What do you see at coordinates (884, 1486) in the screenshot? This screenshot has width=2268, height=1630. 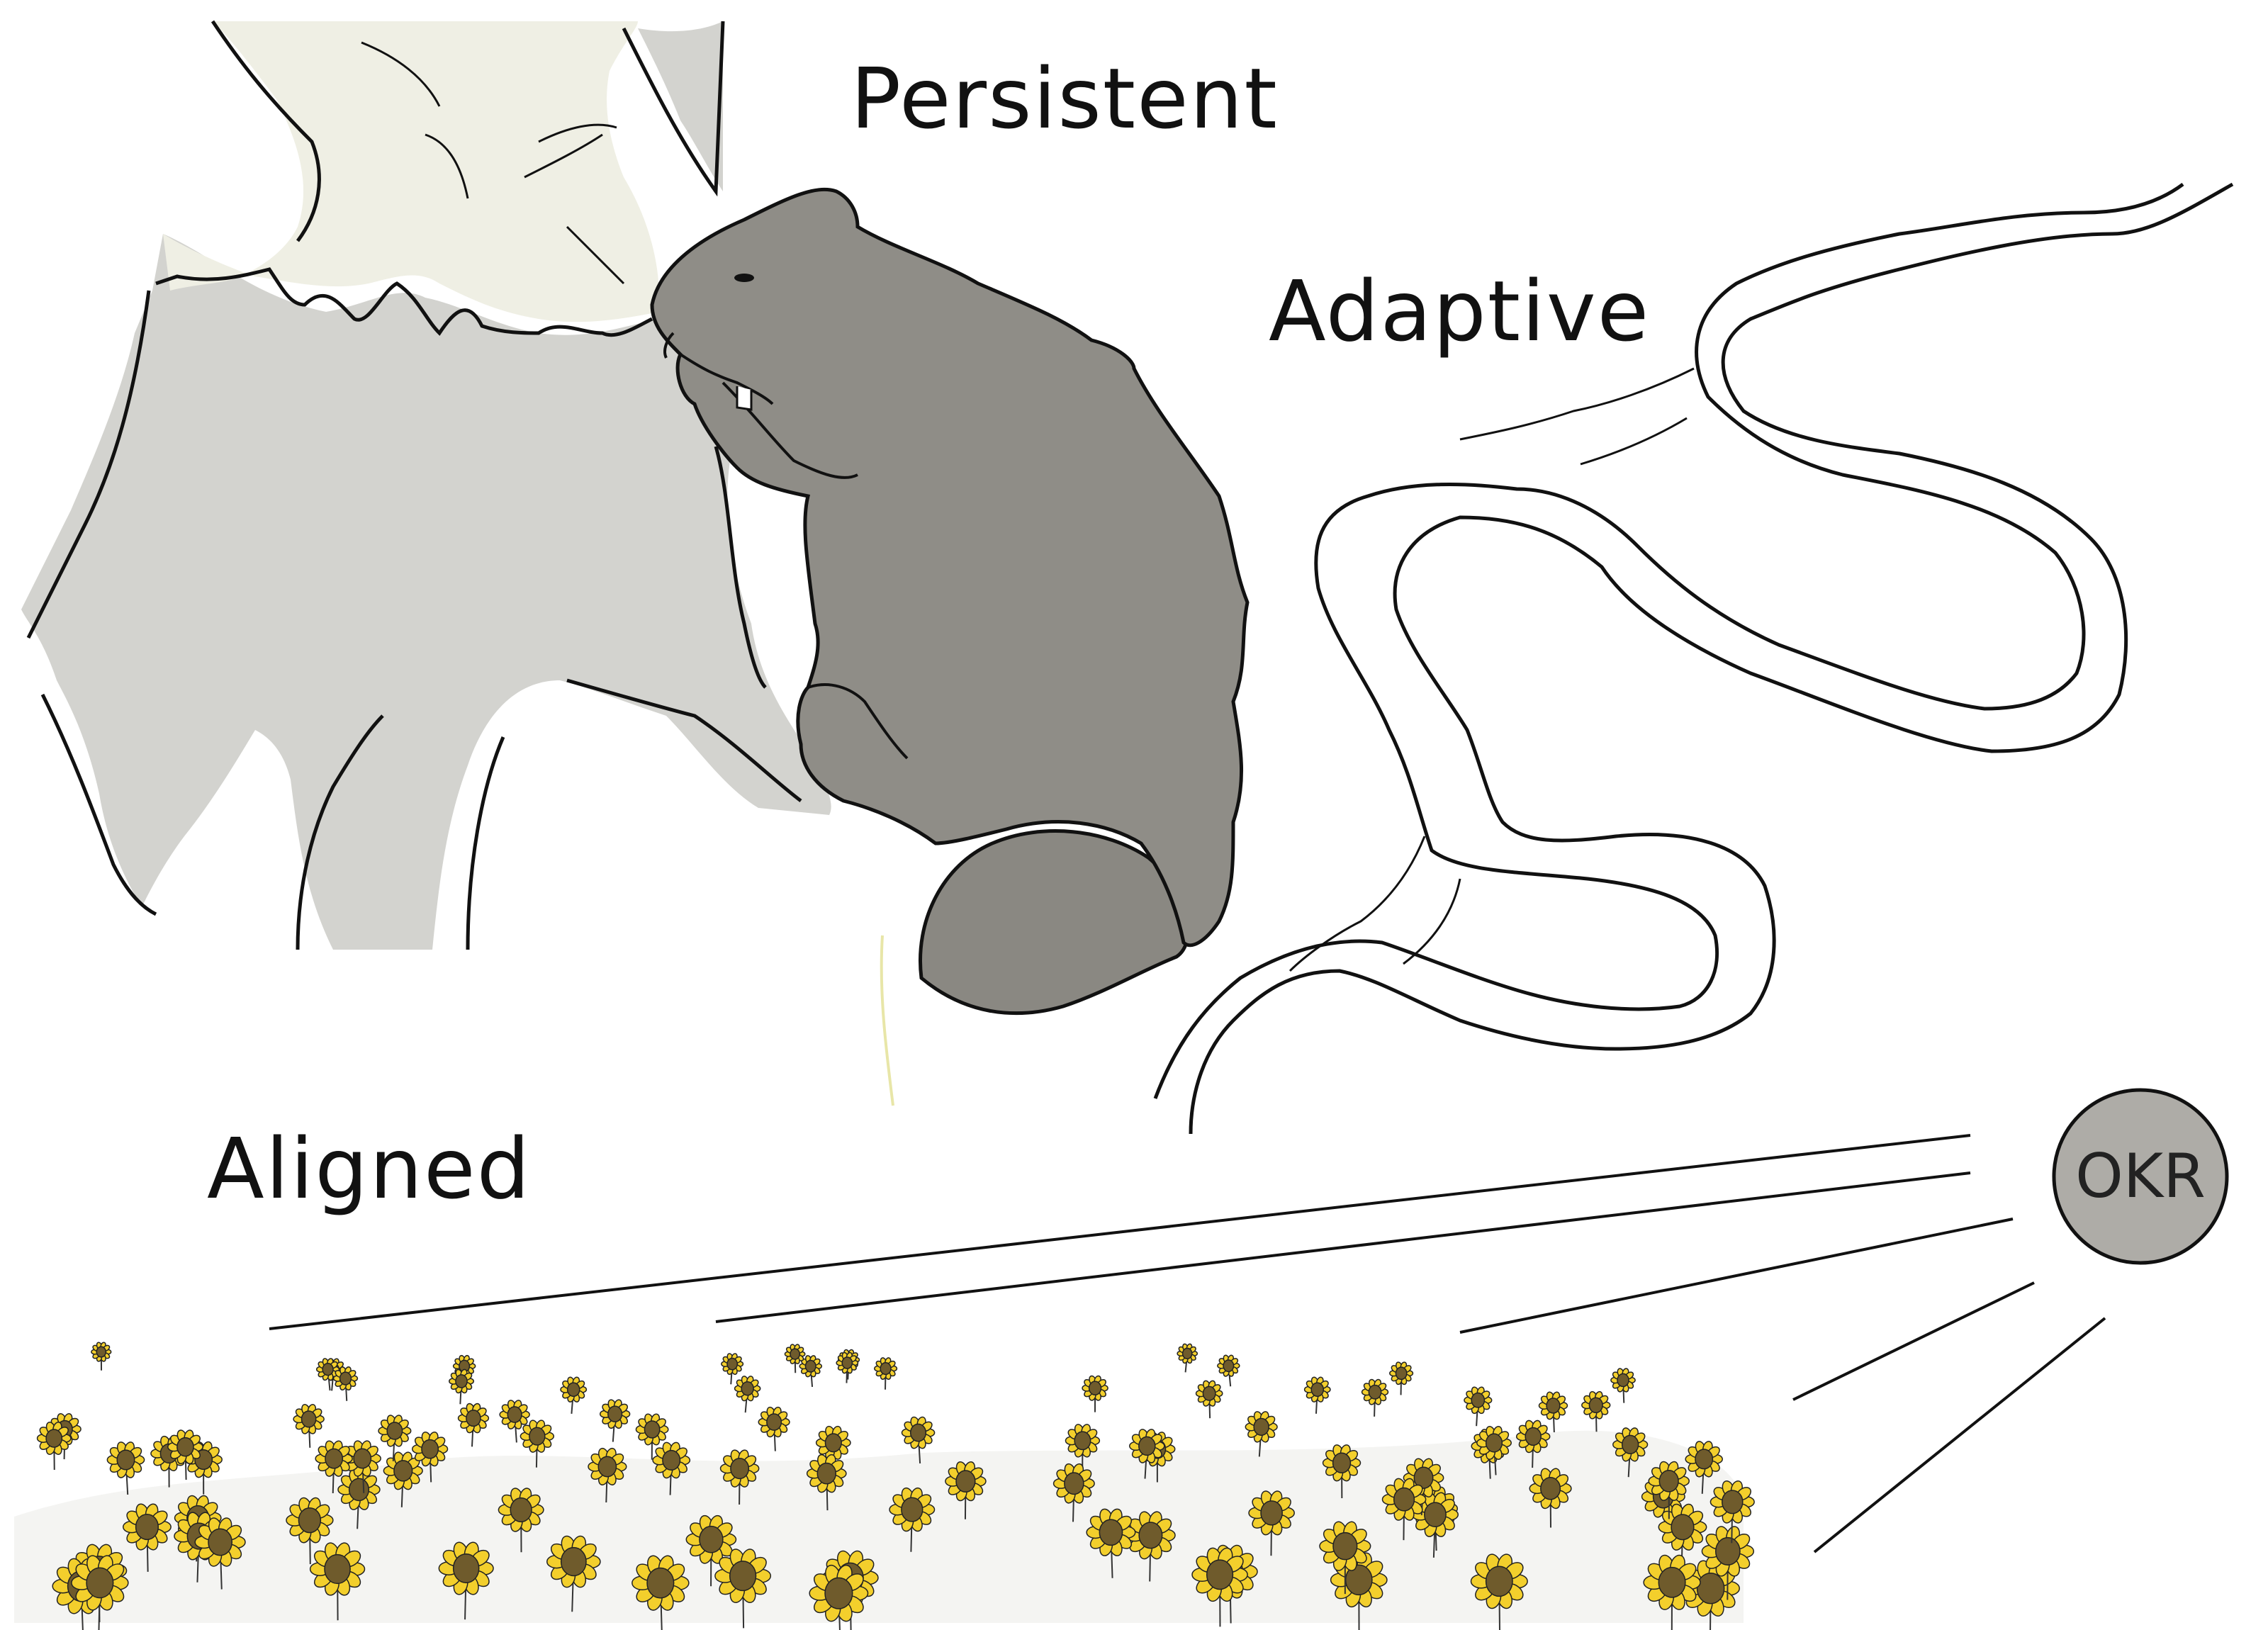 I see `sunflower-field-illustration` at bounding box center [884, 1486].